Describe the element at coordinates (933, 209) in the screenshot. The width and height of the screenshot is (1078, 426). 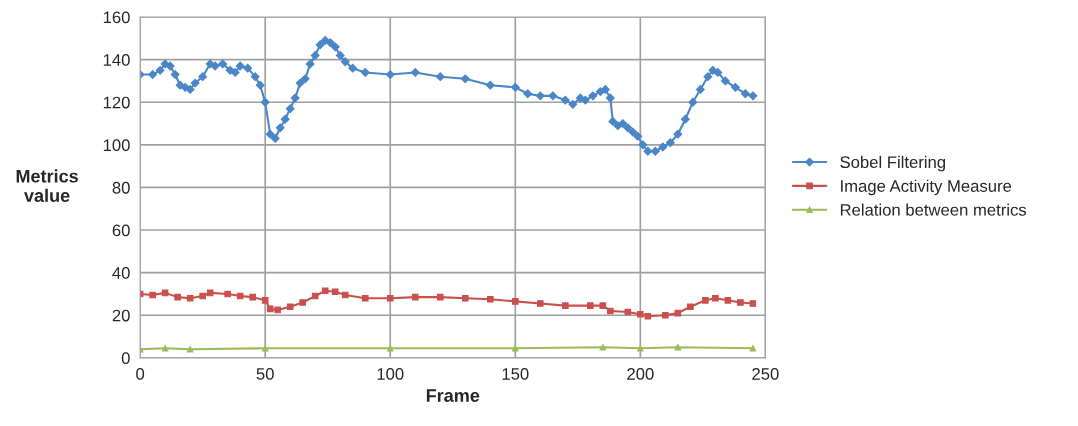
I see `legend-label: Relation between metrics` at that location.